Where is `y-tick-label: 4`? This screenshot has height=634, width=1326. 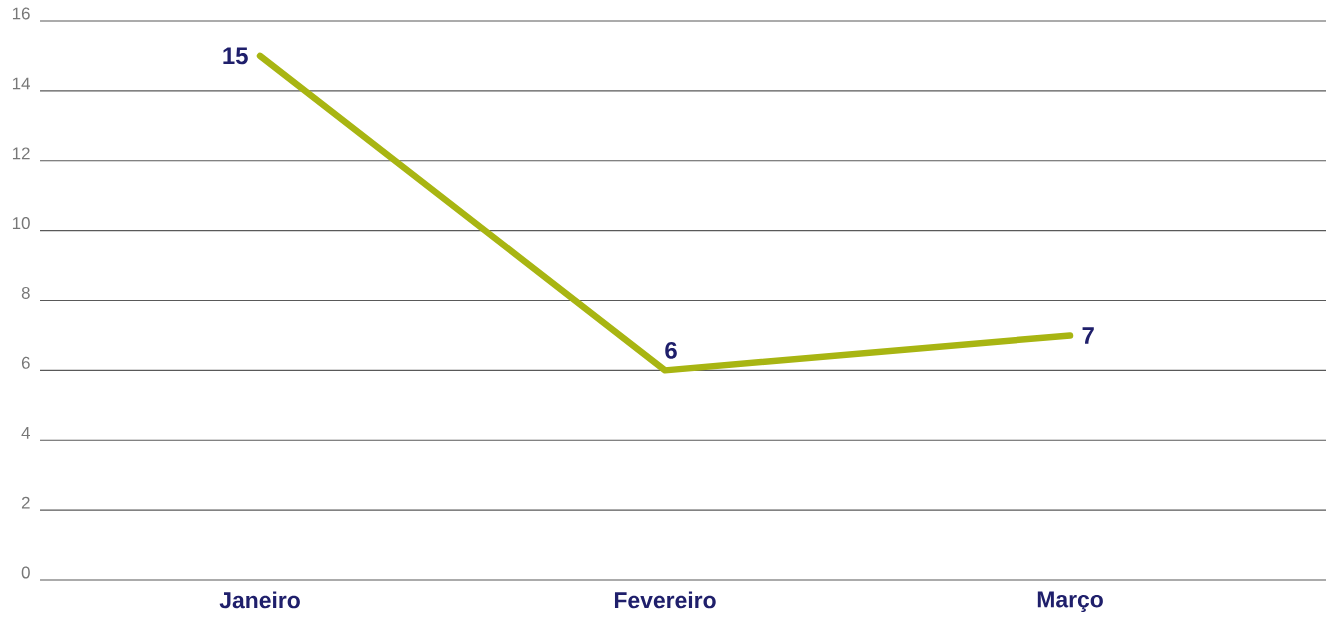
y-tick-label: 4 is located at coordinates (25, 433).